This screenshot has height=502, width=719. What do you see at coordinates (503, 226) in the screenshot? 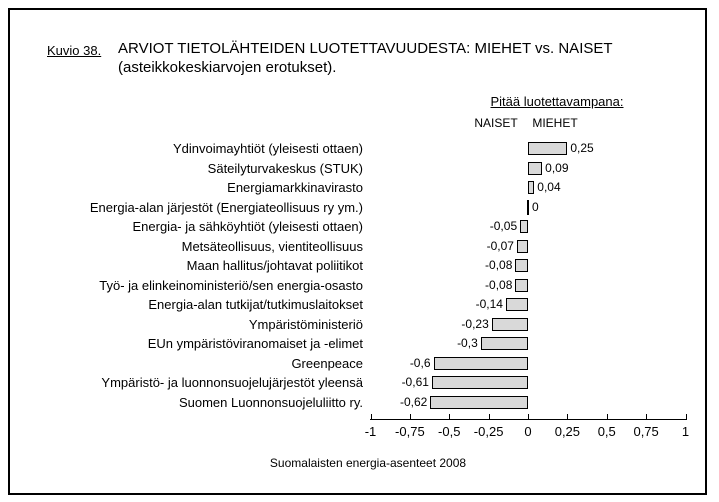
I see `bar-value-label: -0,05` at bounding box center [503, 226].